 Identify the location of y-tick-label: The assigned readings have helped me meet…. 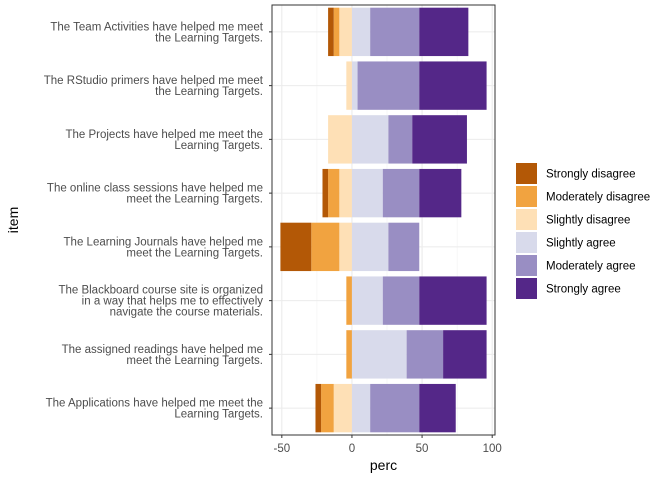
(162, 355).